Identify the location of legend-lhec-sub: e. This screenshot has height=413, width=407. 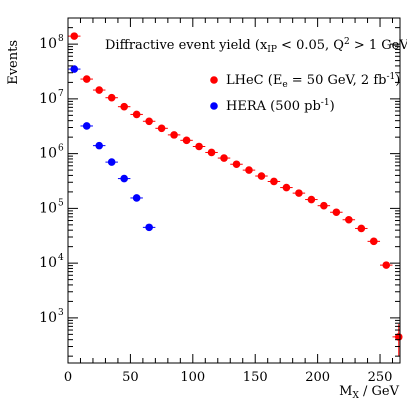
(284, 85).